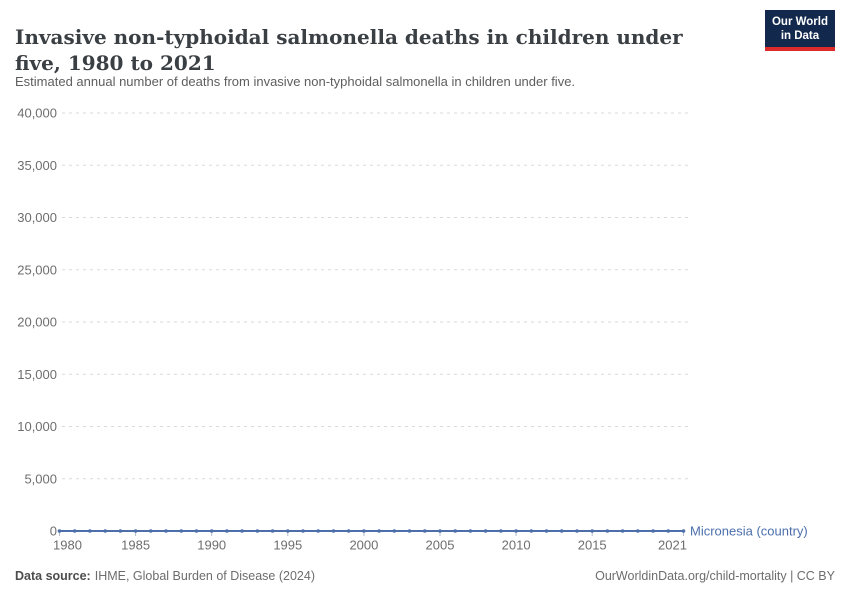 The image size is (850, 600). What do you see at coordinates (363, 545) in the screenshot?
I see `x-tick-label: 2000` at bounding box center [363, 545].